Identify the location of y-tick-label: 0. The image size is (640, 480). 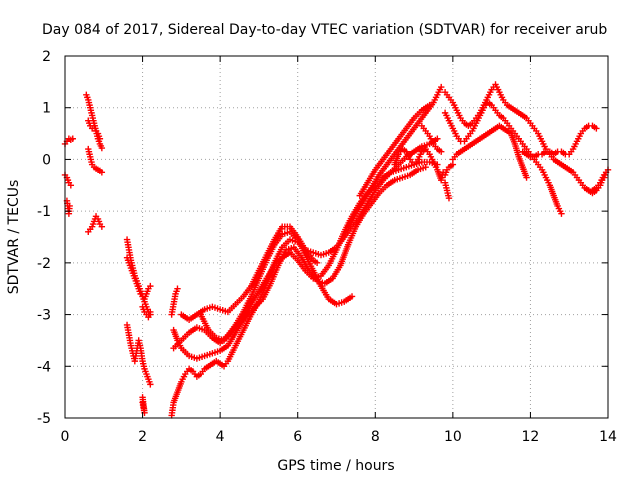
(46, 160).